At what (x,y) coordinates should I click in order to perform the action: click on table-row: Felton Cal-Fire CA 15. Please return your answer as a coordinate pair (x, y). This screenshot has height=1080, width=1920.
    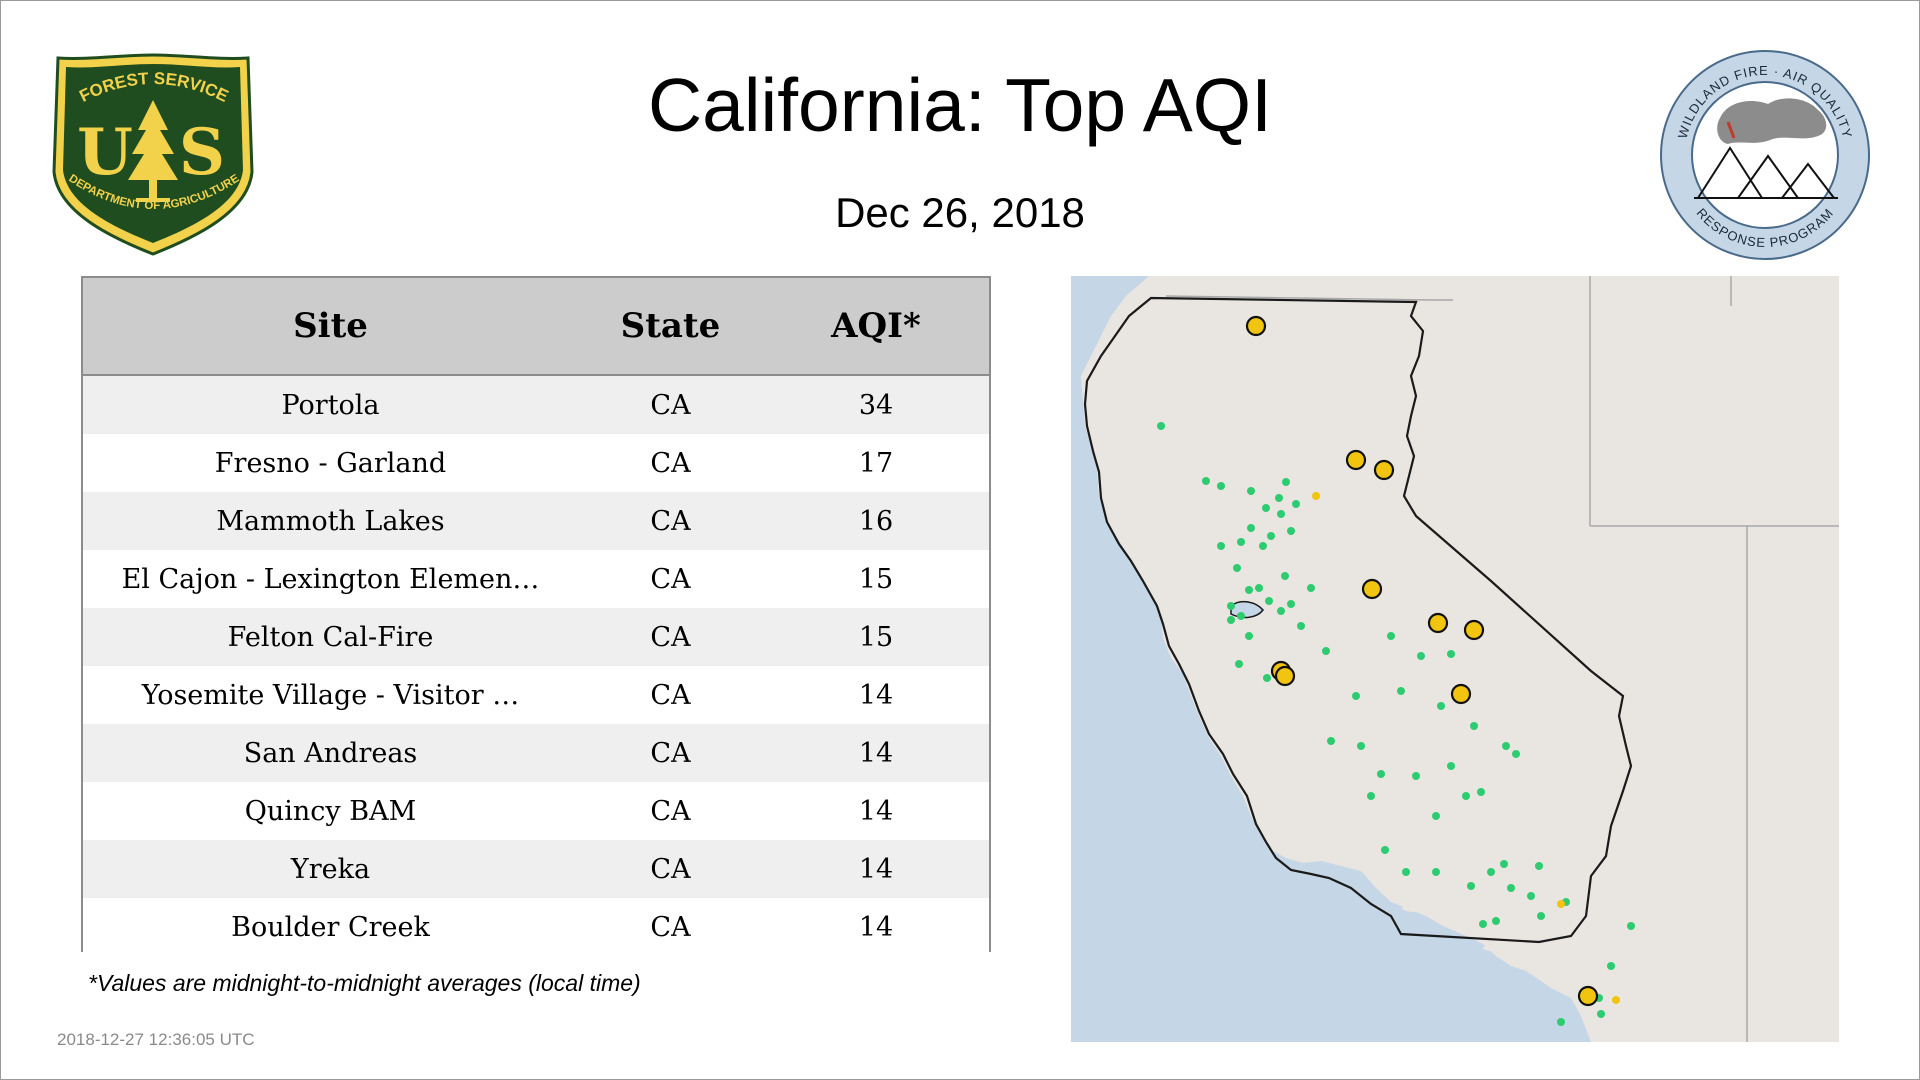
    Looking at the image, I should click on (536, 637).